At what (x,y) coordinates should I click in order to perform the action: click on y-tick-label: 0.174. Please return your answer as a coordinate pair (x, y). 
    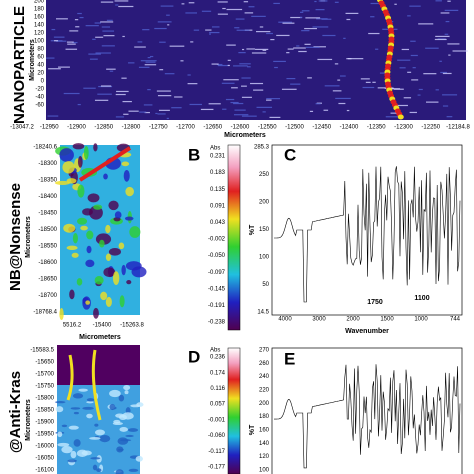
    Looking at the image, I should click on (218, 373).